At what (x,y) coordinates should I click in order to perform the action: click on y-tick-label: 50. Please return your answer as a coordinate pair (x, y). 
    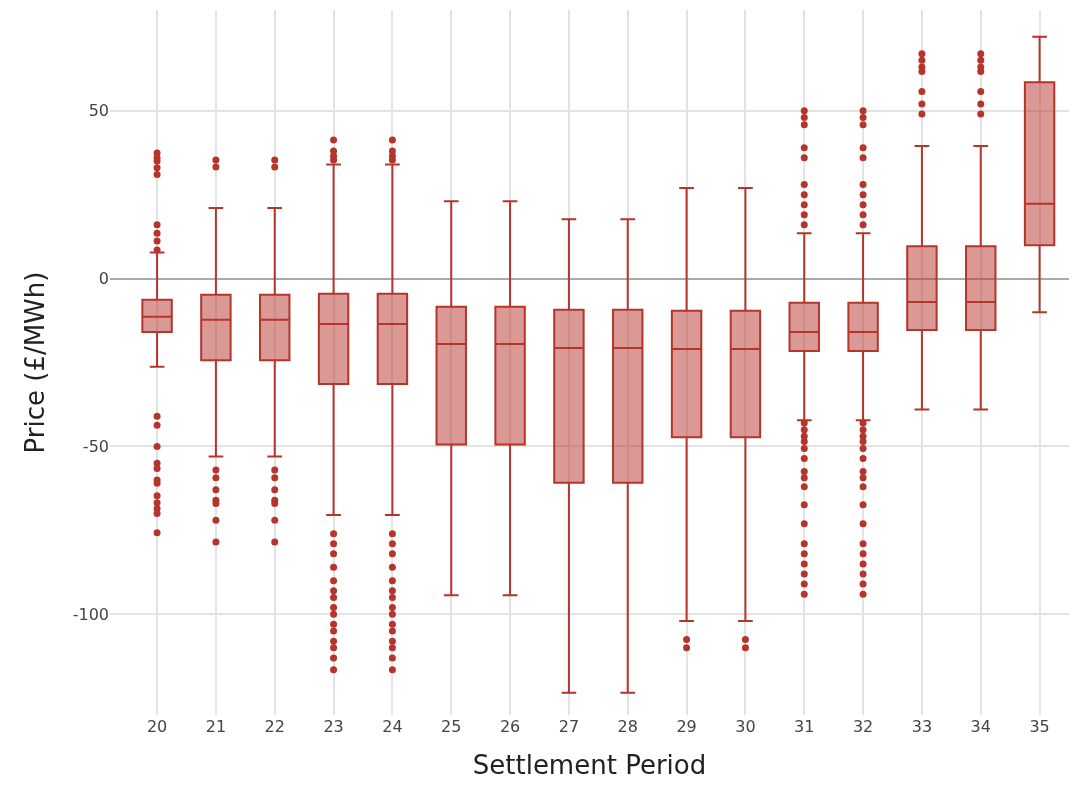
    Looking at the image, I should click on (98, 111).